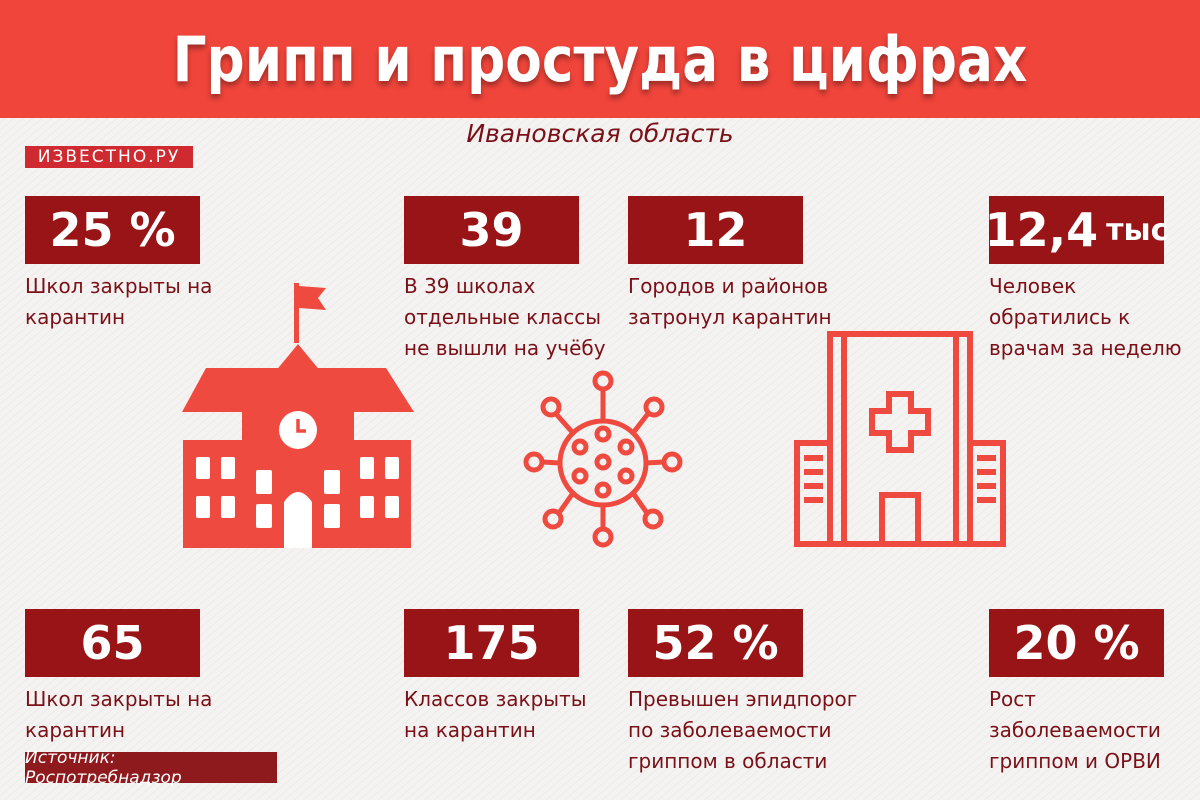  Describe the element at coordinates (603, 459) in the screenshot. I see `virus-icon` at that location.